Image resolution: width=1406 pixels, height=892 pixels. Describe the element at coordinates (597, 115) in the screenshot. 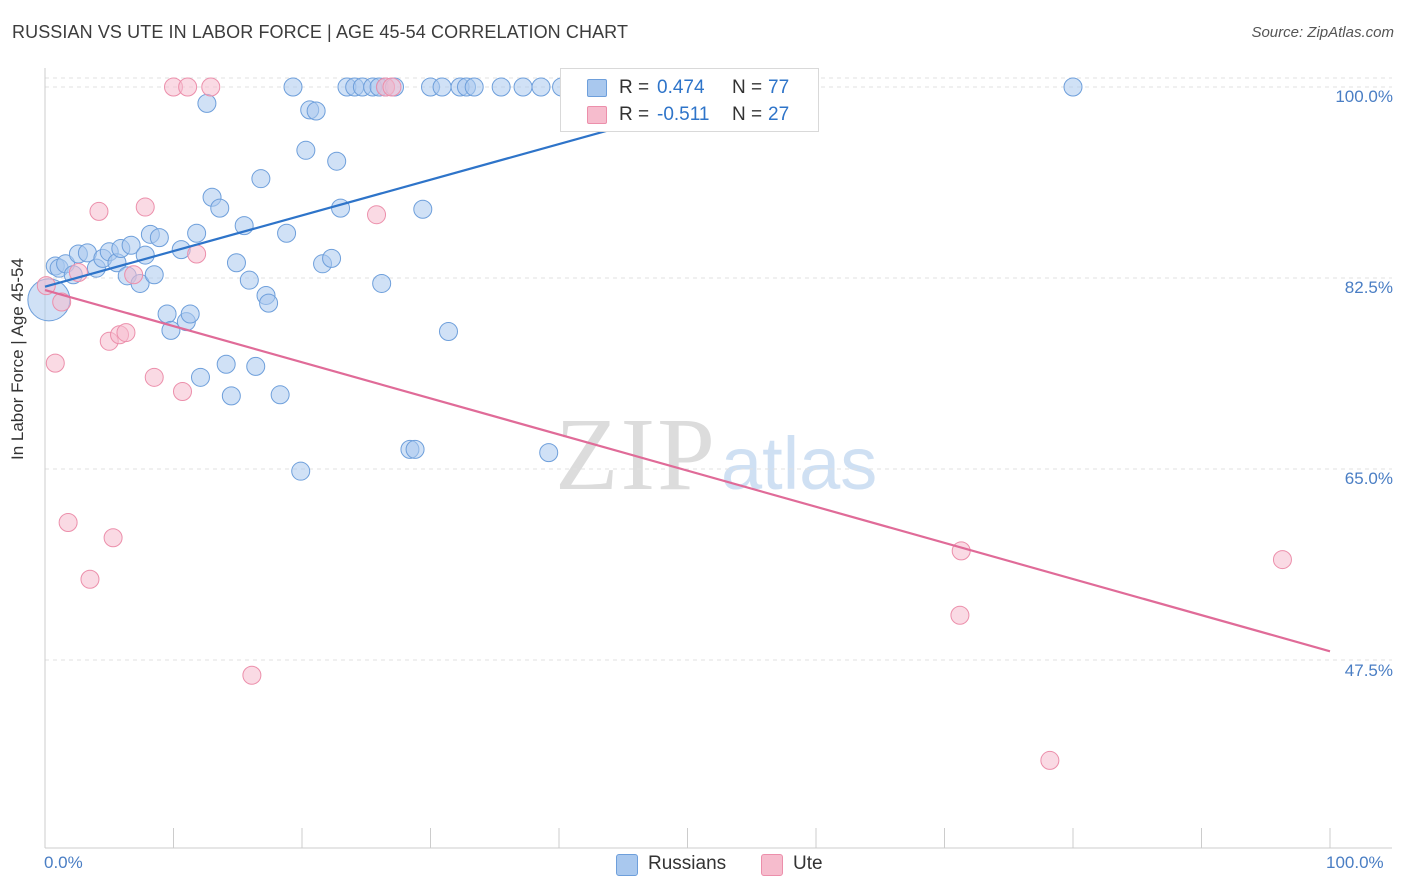

I see `legend-swatch-ute` at that location.